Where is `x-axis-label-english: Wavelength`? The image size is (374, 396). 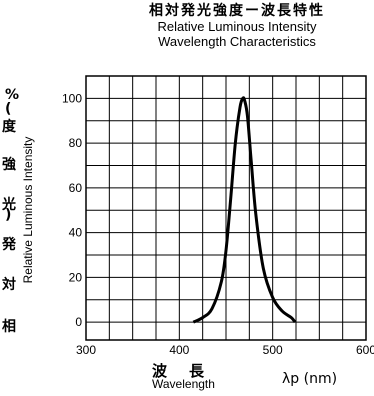
x-axis-label-english: Wavelength is located at coordinates (183, 384).